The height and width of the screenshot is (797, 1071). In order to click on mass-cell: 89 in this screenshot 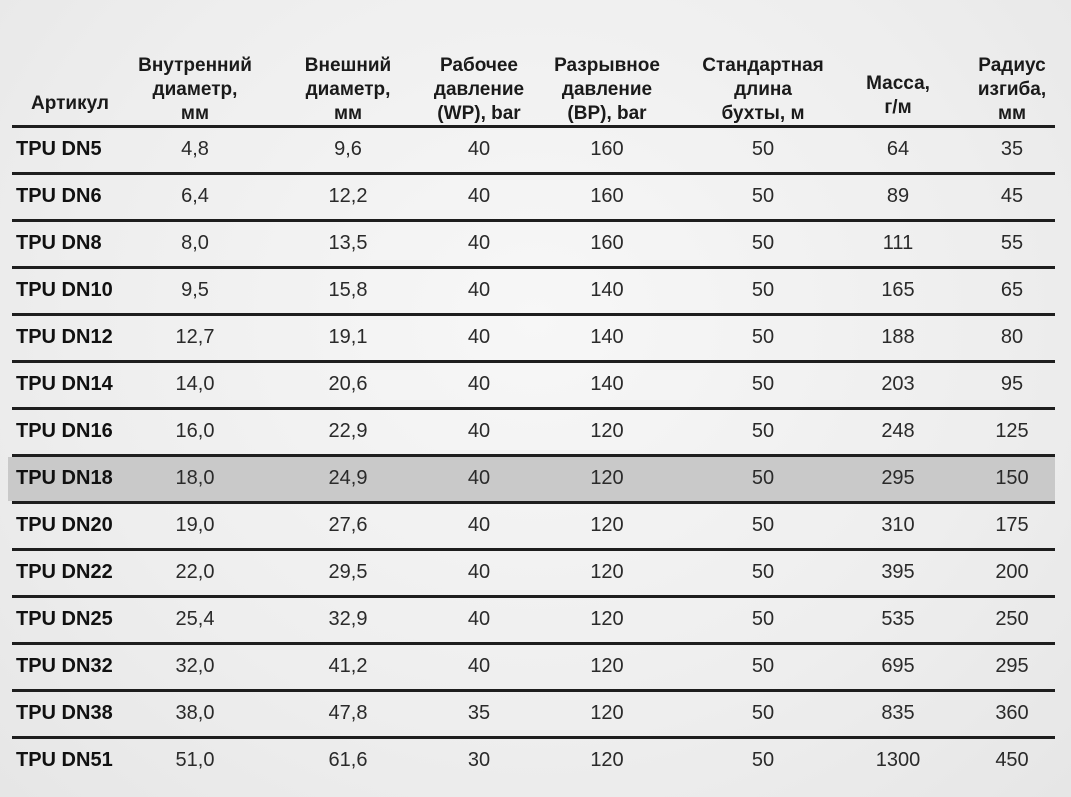, I will do `click(898, 196)`.